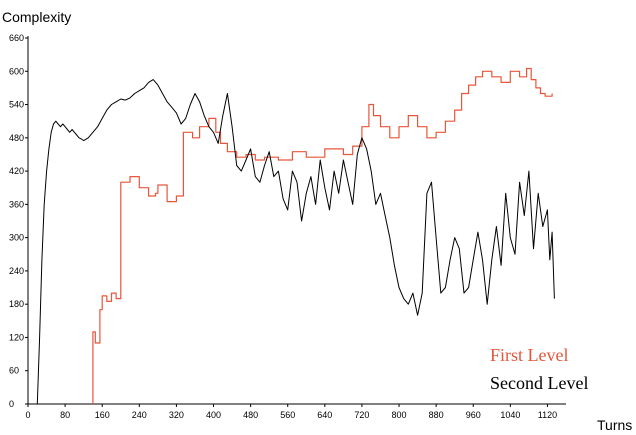  Describe the element at coordinates (547, 415) in the screenshot. I see `x-tick-label: 1120` at that location.